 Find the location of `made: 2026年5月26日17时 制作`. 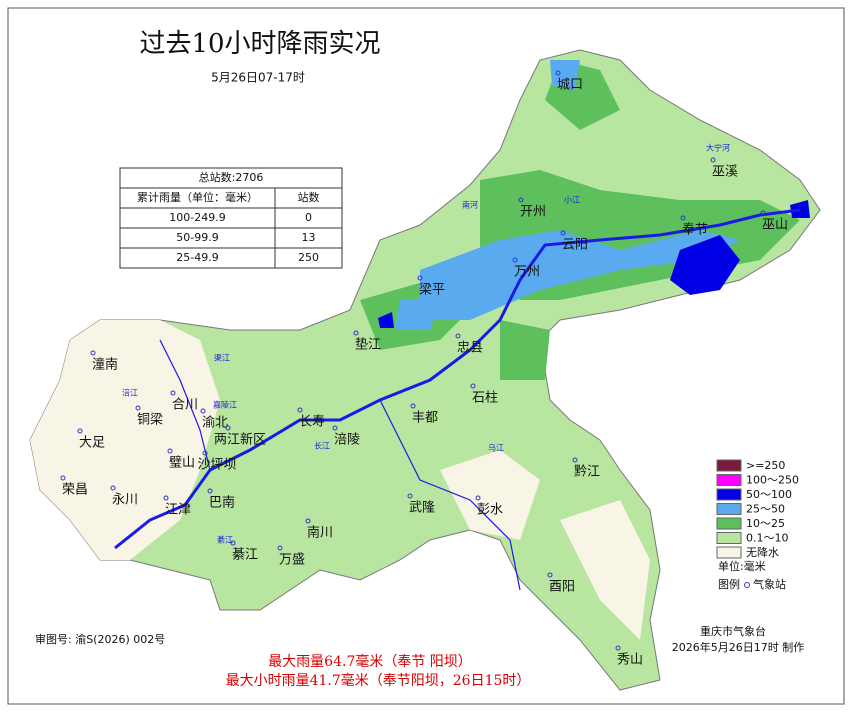

made: 2026年5月26日17时 制作 is located at coordinates (738, 647).